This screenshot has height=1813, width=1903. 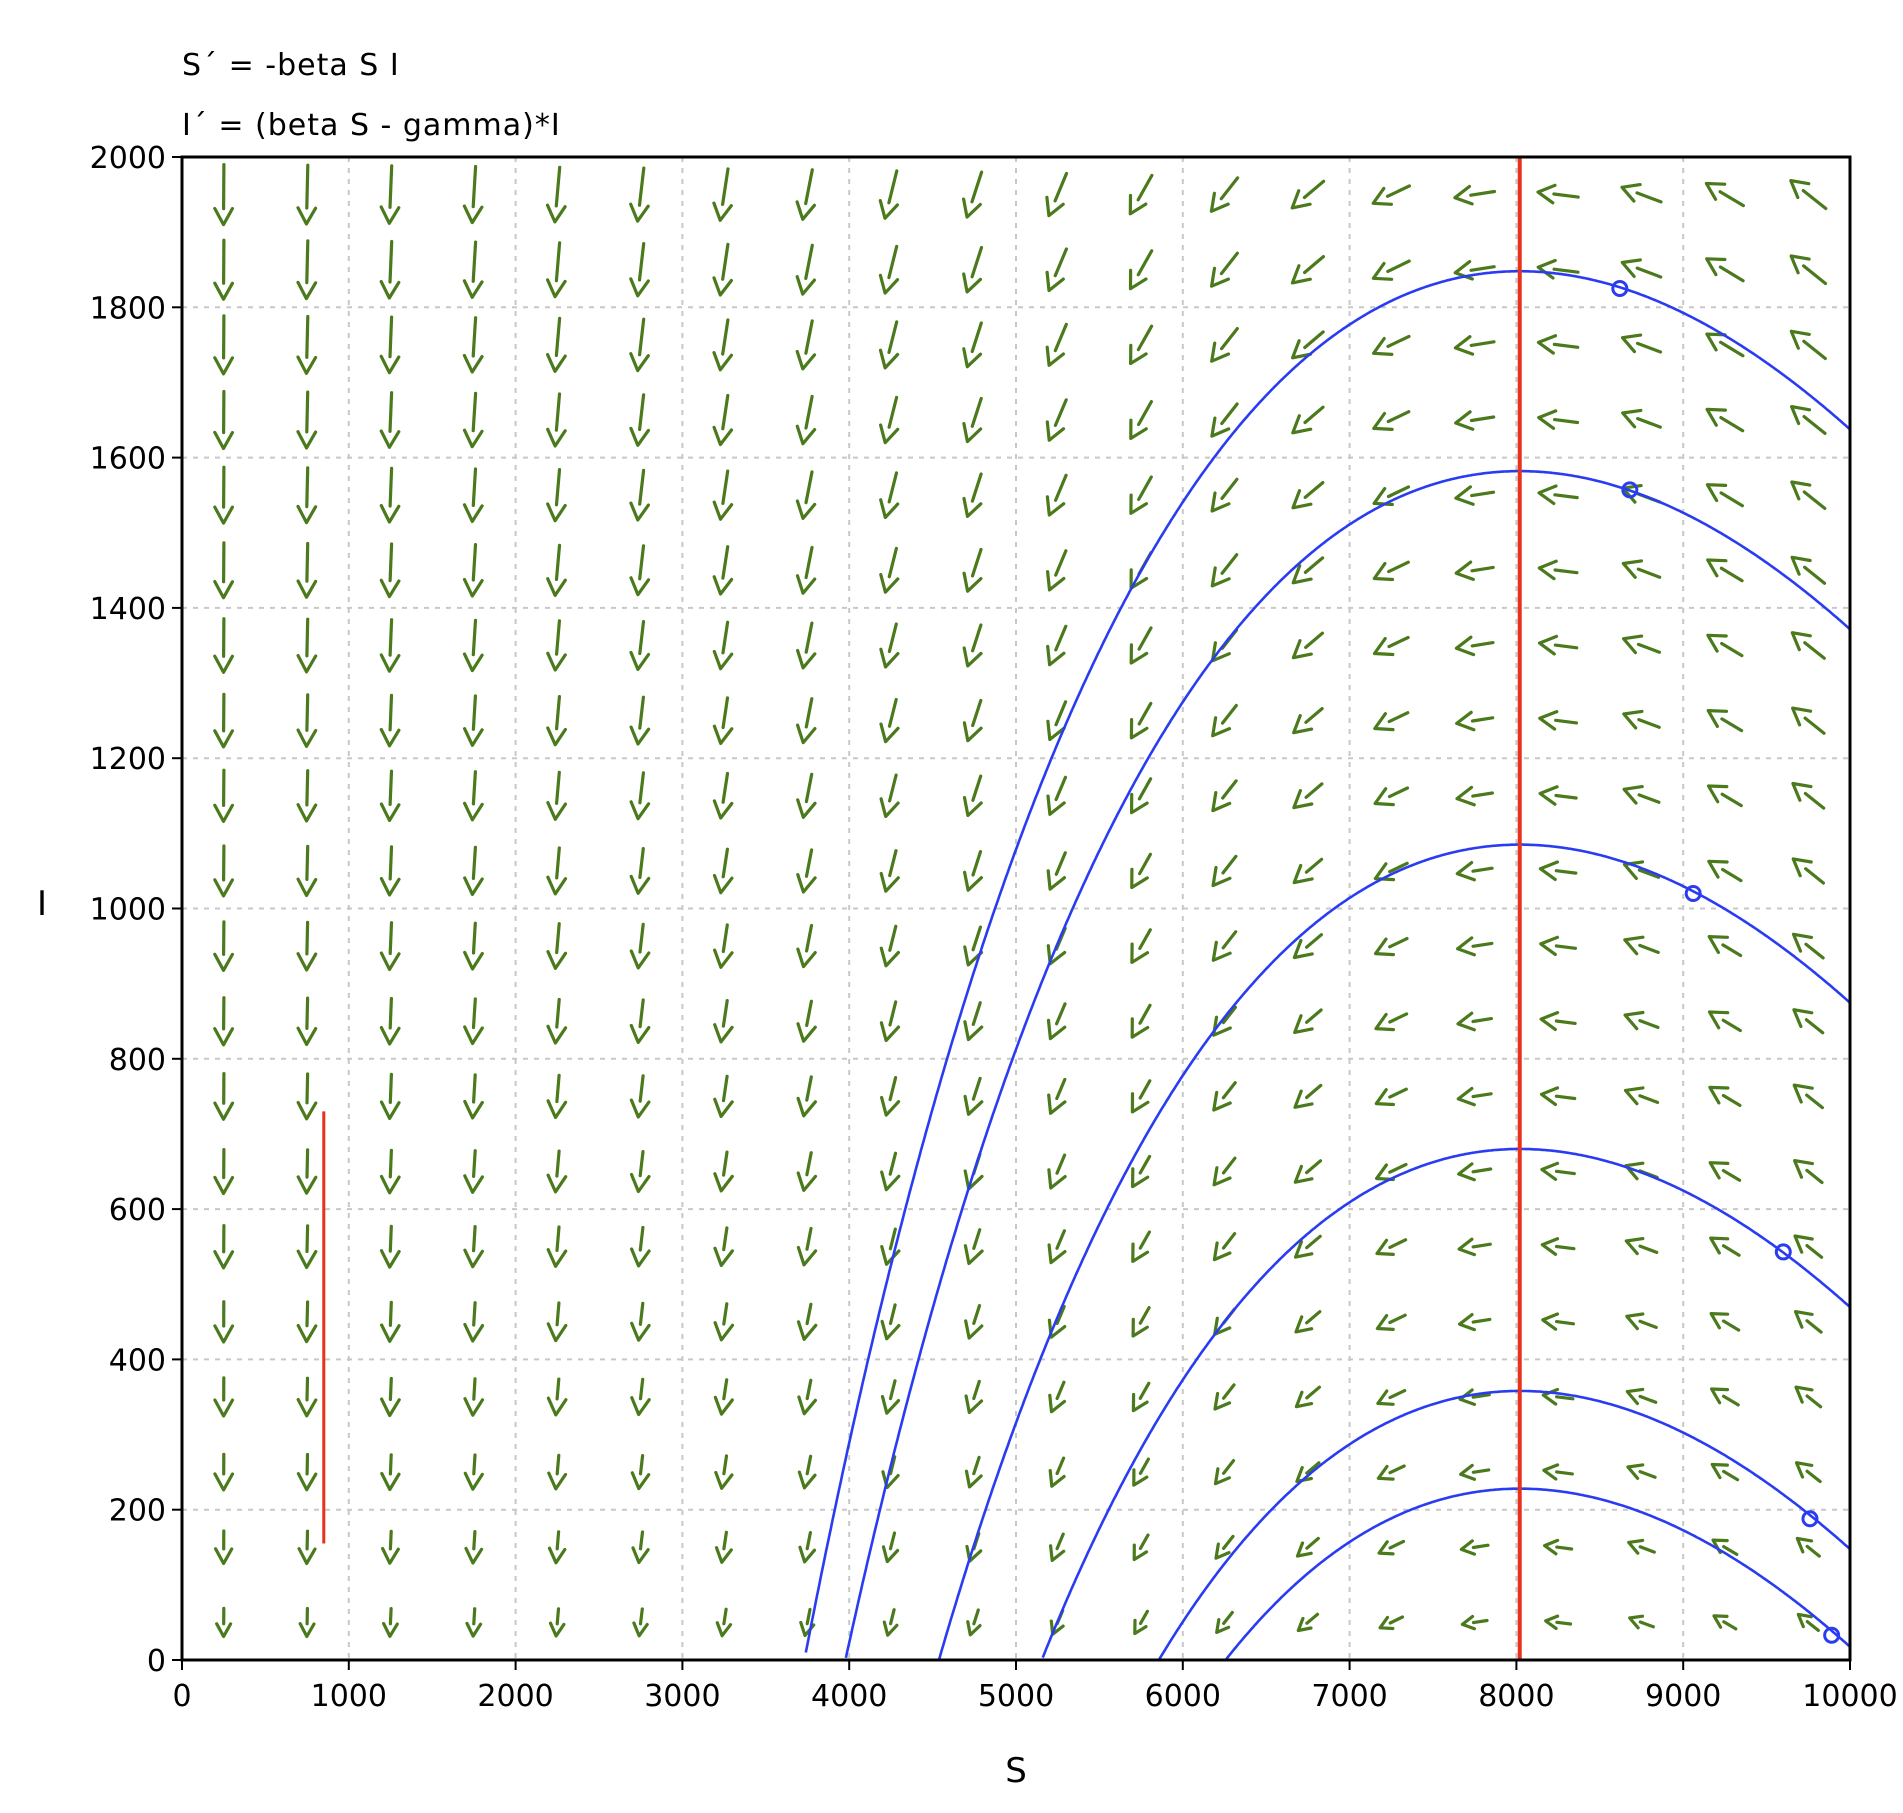 What do you see at coordinates (1504, 1524) in the screenshot?
I see `trajectory-curve` at bounding box center [1504, 1524].